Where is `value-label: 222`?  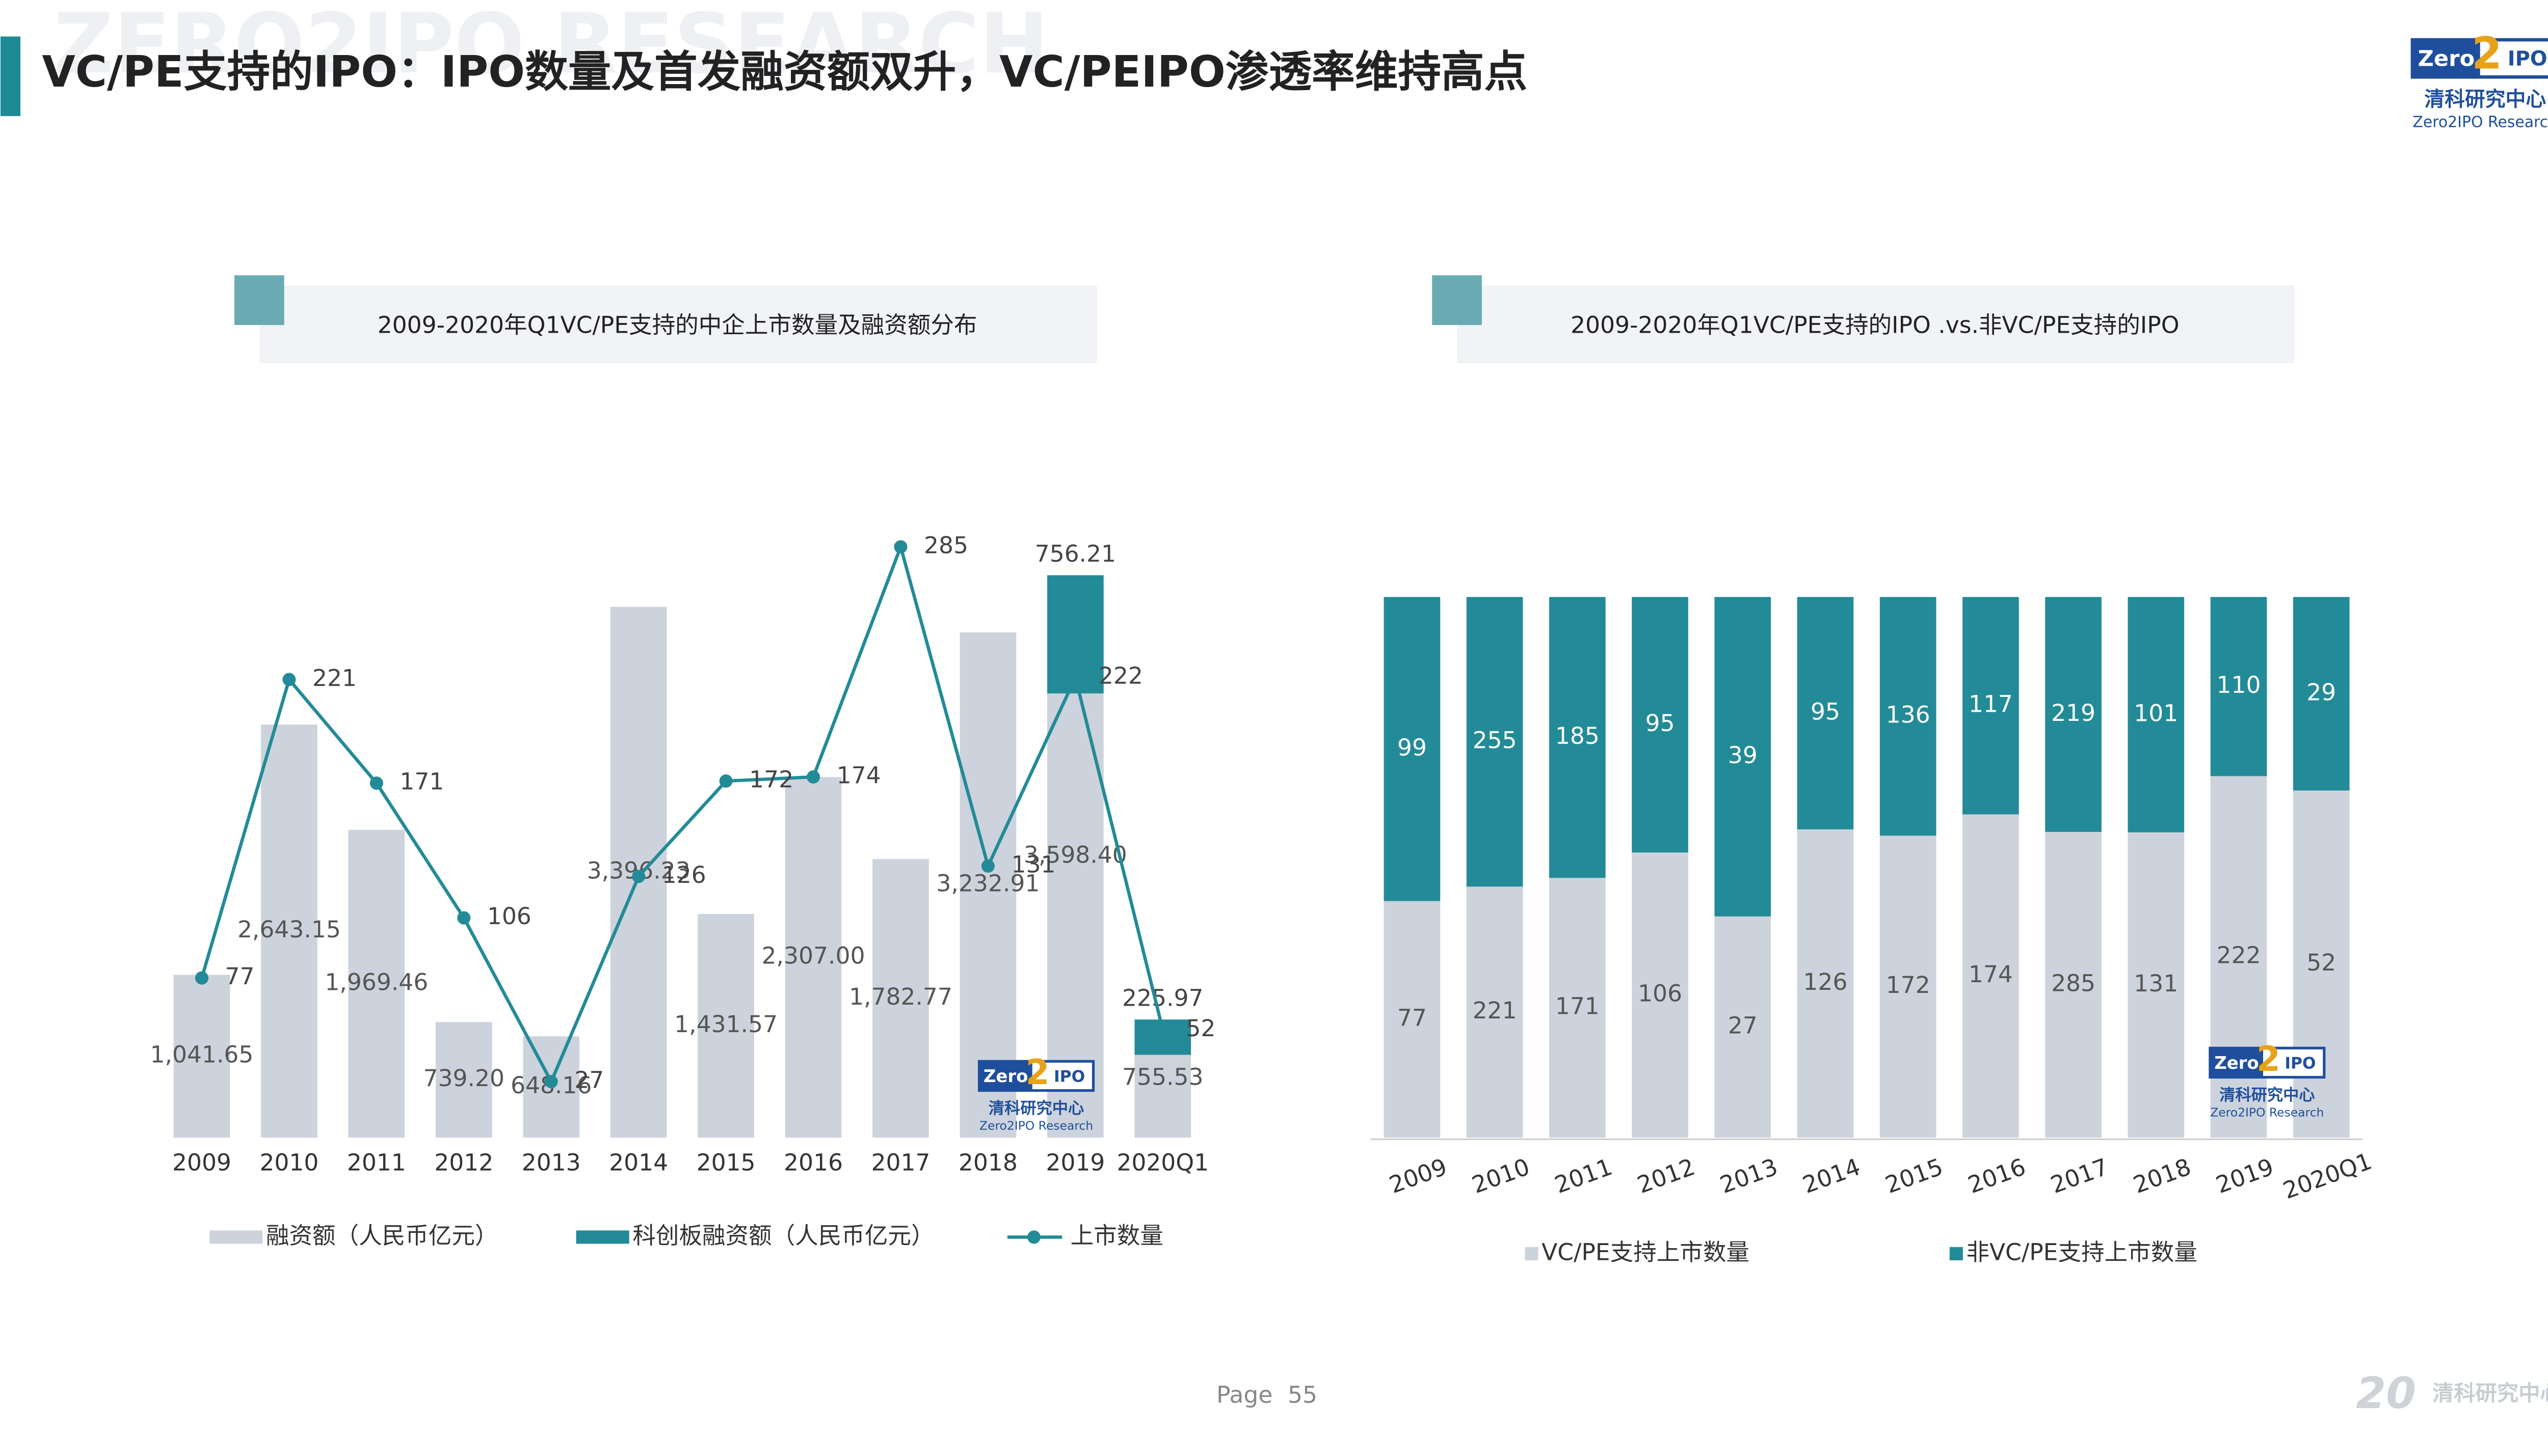 value-label: 222 is located at coordinates (2238, 956).